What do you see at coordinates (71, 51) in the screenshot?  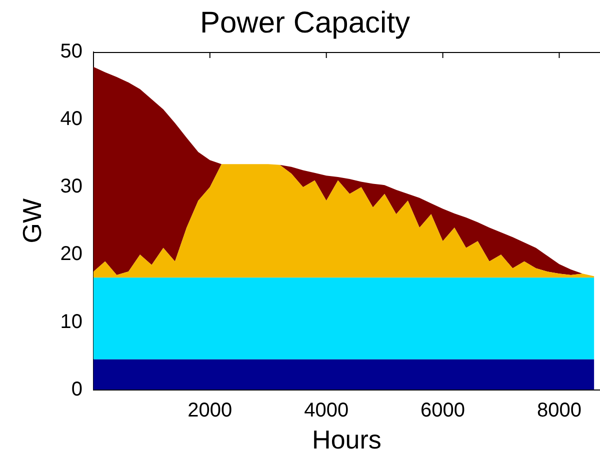 I see `y-tick-label: 50` at bounding box center [71, 51].